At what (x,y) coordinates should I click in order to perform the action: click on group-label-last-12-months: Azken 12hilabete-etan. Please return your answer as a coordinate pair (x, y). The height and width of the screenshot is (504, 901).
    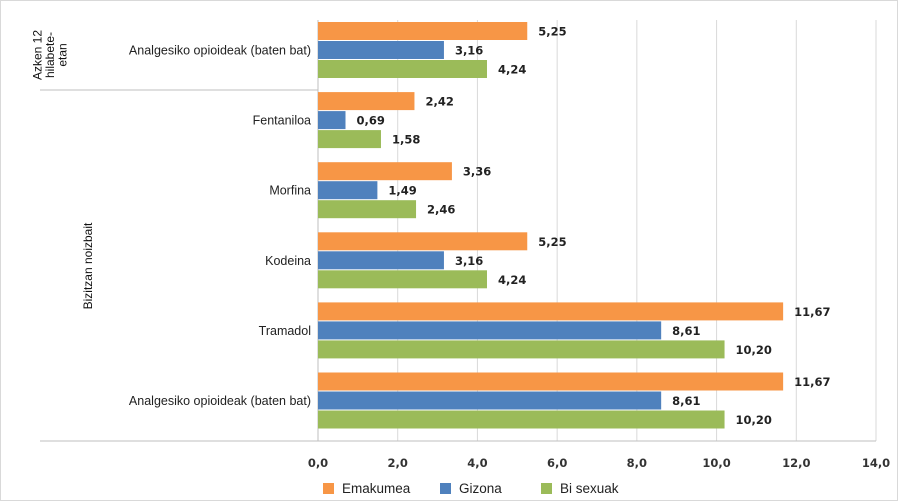
    Looking at the image, I should click on (50, 55).